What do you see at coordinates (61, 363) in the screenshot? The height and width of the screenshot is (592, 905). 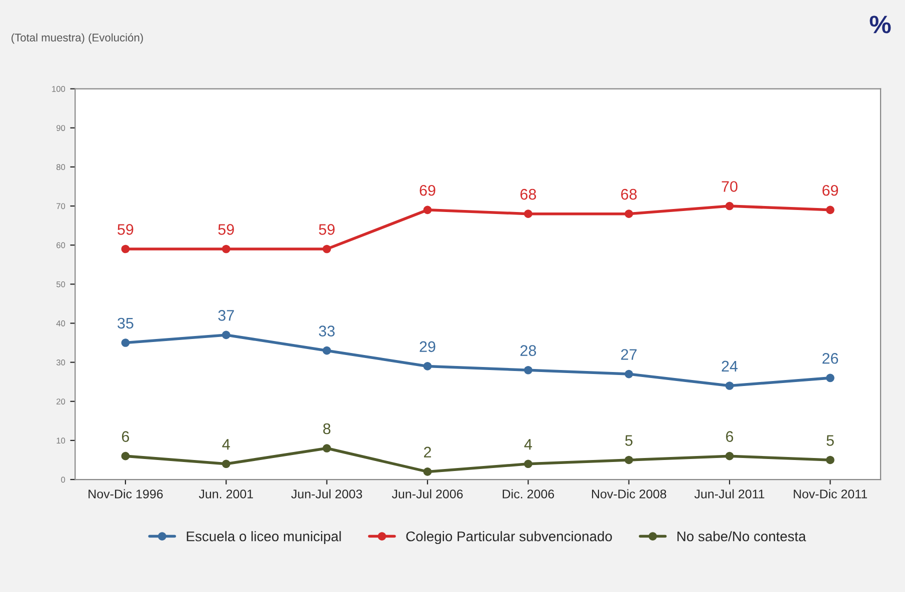 I see `y-tick-label: 30` at bounding box center [61, 363].